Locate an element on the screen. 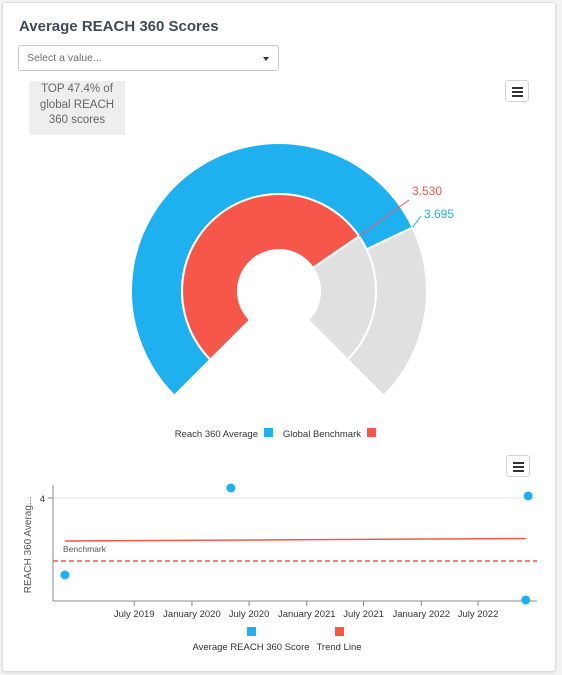 The image size is (562, 675). reach-data-label: 3.695 is located at coordinates (439, 214).